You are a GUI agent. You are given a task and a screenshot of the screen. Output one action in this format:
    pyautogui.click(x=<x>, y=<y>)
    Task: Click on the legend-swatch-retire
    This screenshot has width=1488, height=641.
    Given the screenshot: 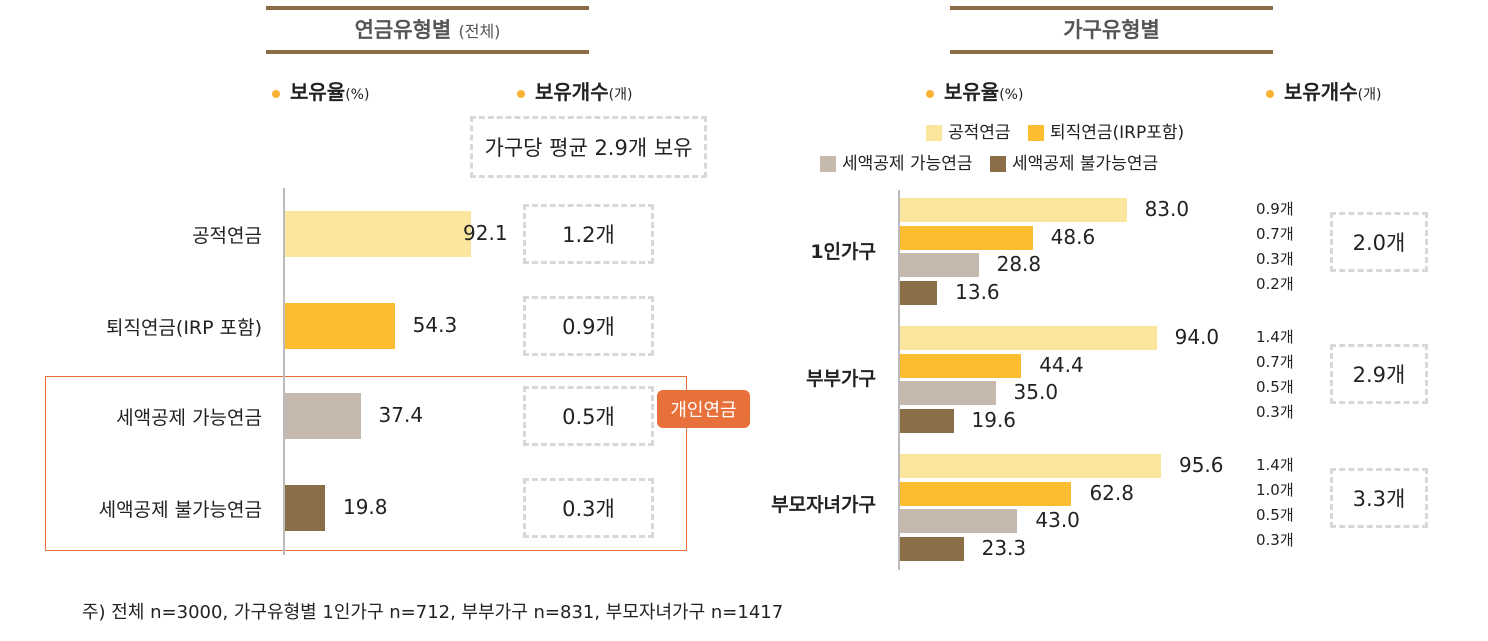 What is the action you would take?
    pyautogui.click(x=1035, y=133)
    